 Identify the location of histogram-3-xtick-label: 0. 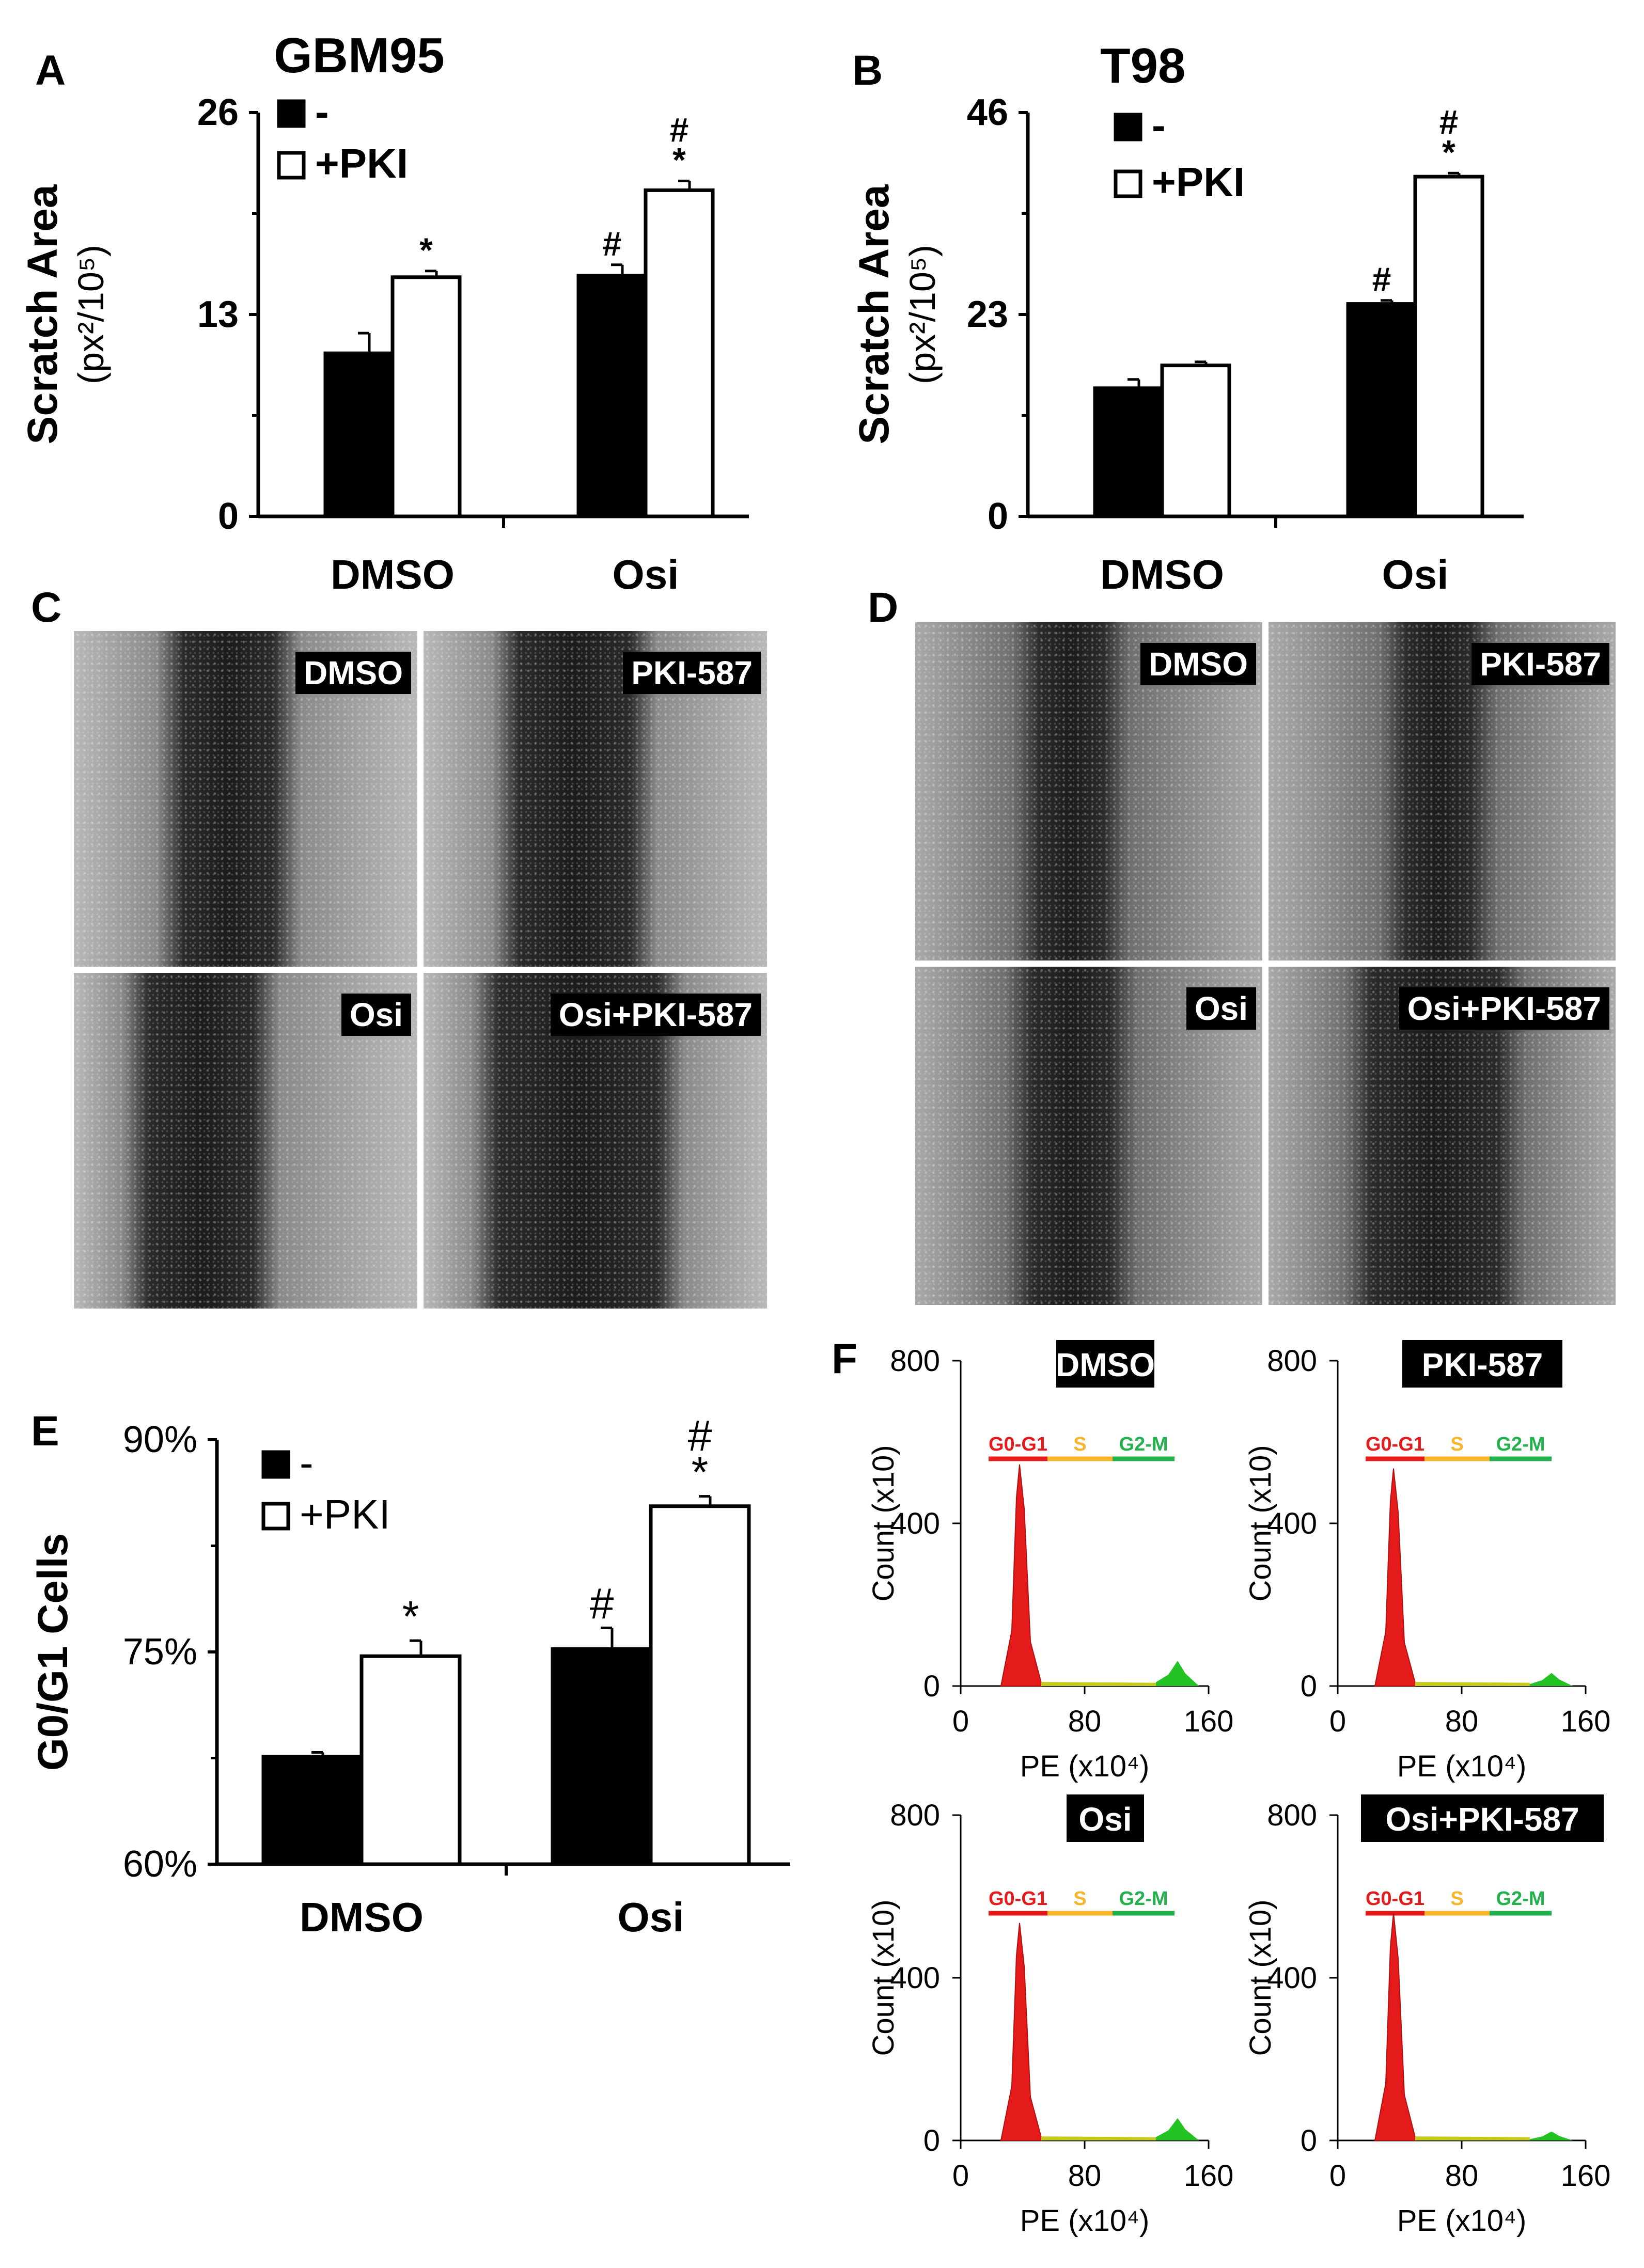
(960, 2176).